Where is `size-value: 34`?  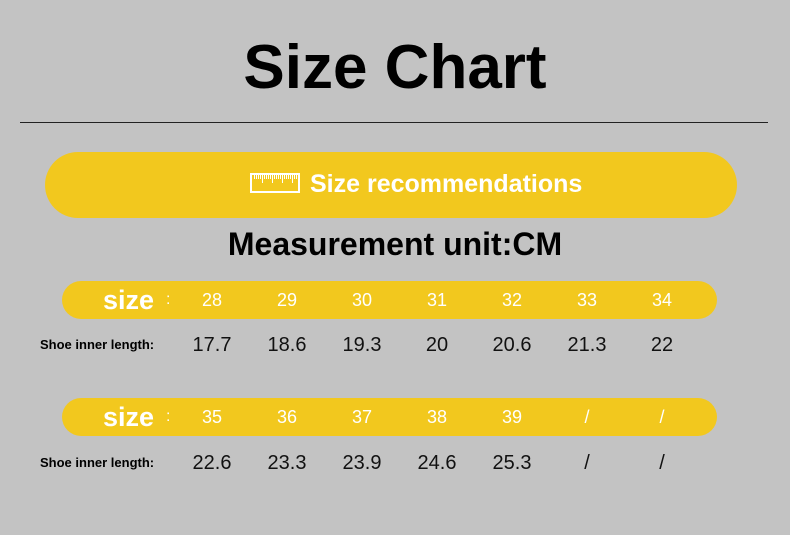
size-value: 34 is located at coordinates (662, 300).